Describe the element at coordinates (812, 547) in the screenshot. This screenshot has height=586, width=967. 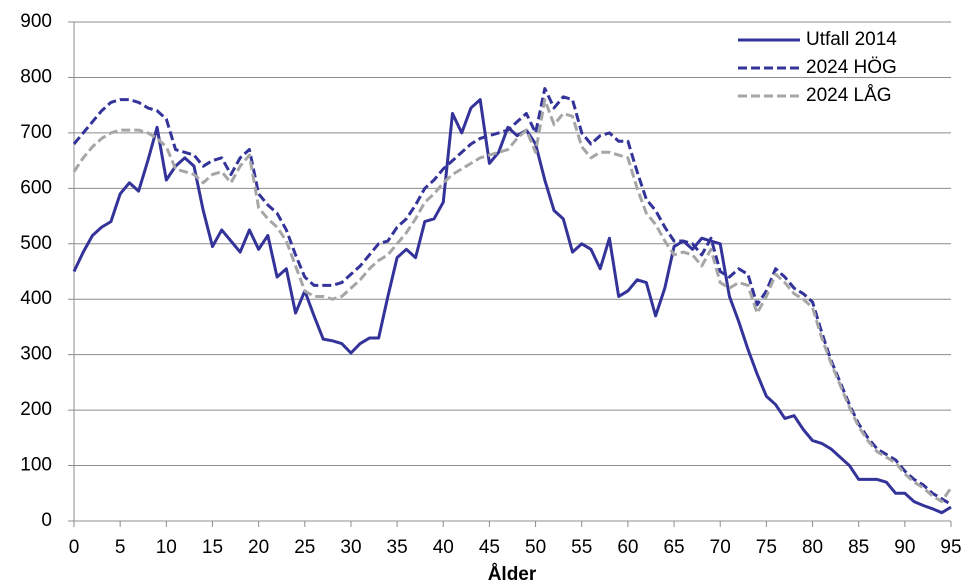
I see `x-tick-label: 80` at that location.